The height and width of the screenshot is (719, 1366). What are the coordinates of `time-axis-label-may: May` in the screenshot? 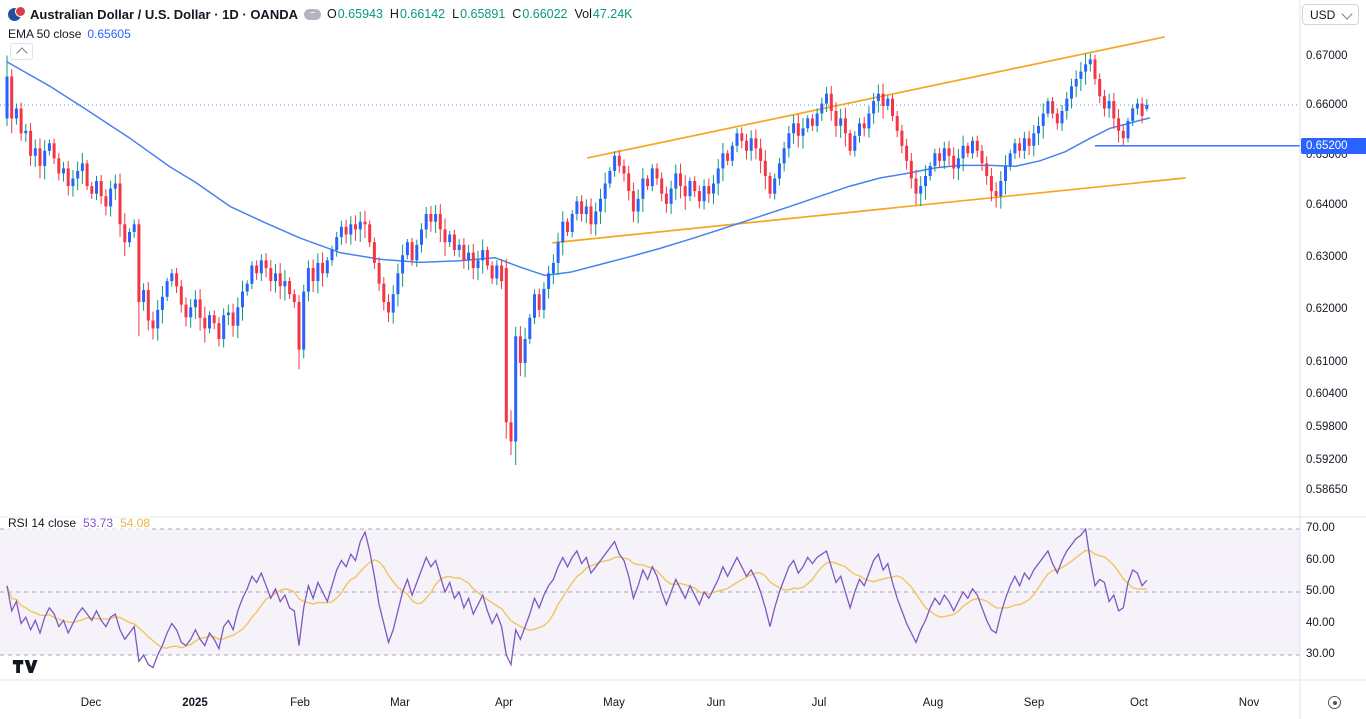 It's located at (614, 703).